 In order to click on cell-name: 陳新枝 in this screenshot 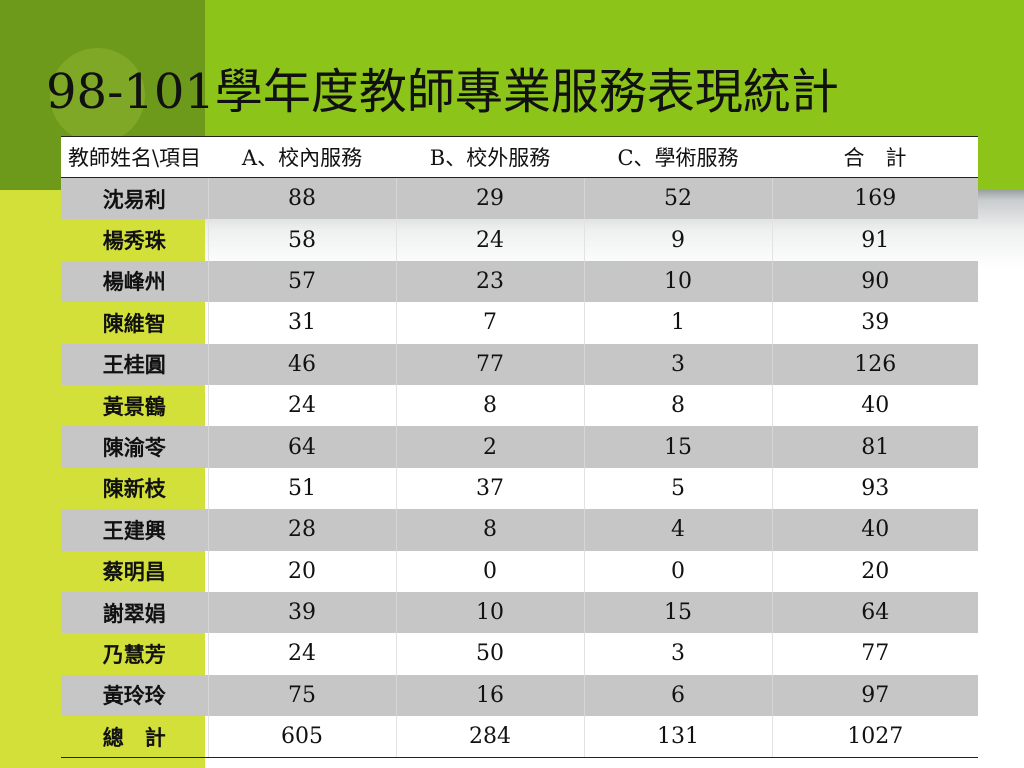, I will do `click(135, 488)`.